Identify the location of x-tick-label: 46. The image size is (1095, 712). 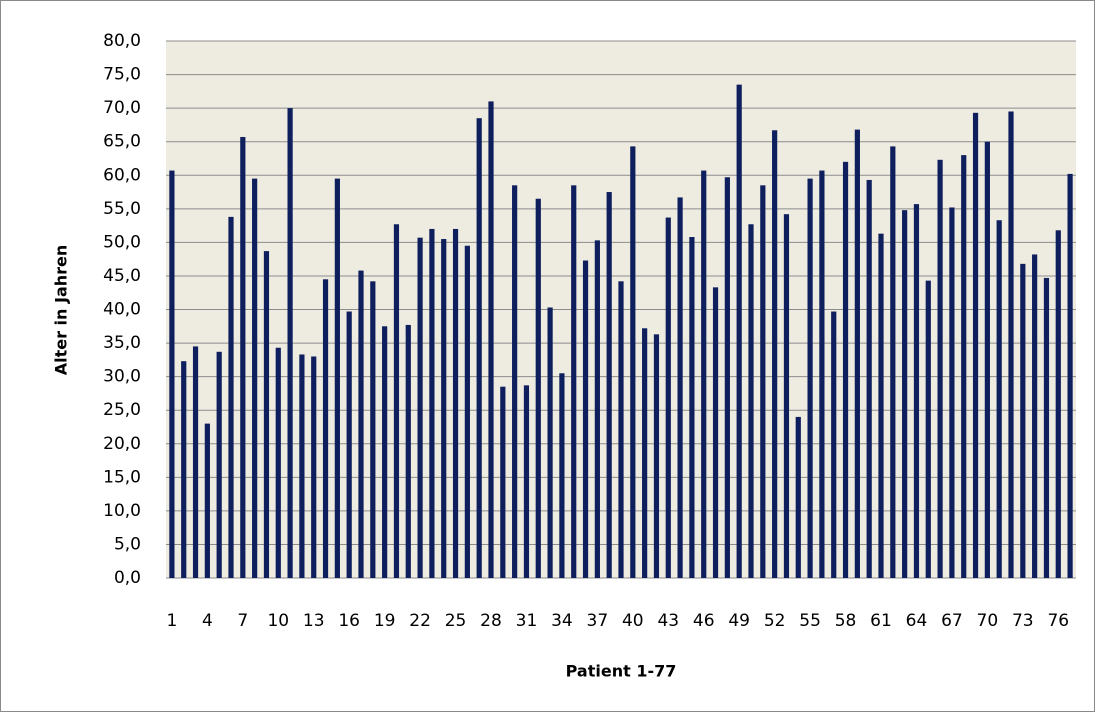
(704, 621).